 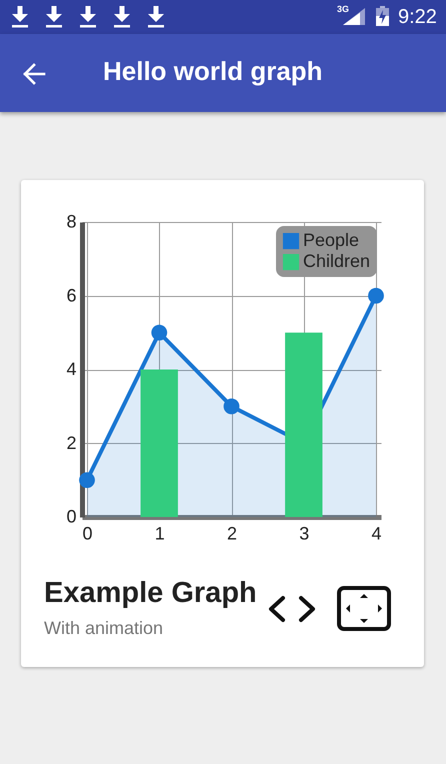 What do you see at coordinates (376, 534) in the screenshot?
I see `x-tick-label: 4` at bounding box center [376, 534].